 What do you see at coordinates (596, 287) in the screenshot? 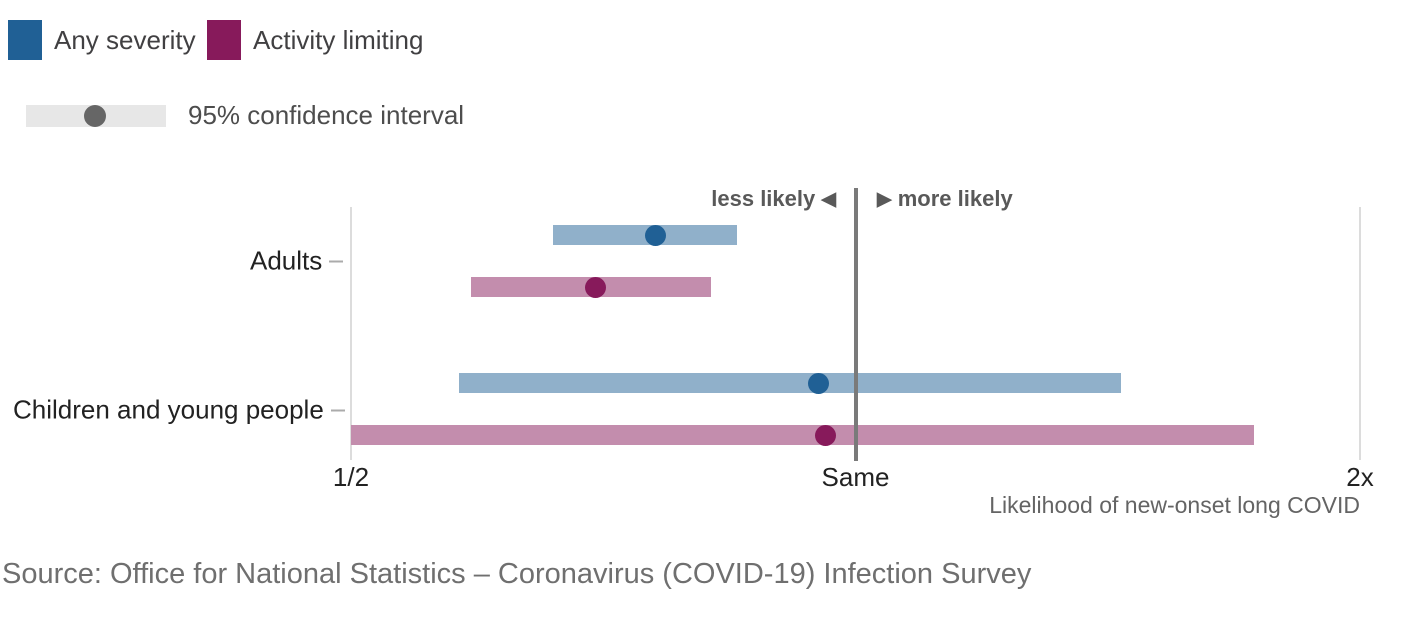
I see `estimate-dot-activity-limiting-adults` at bounding box center [596, 287].